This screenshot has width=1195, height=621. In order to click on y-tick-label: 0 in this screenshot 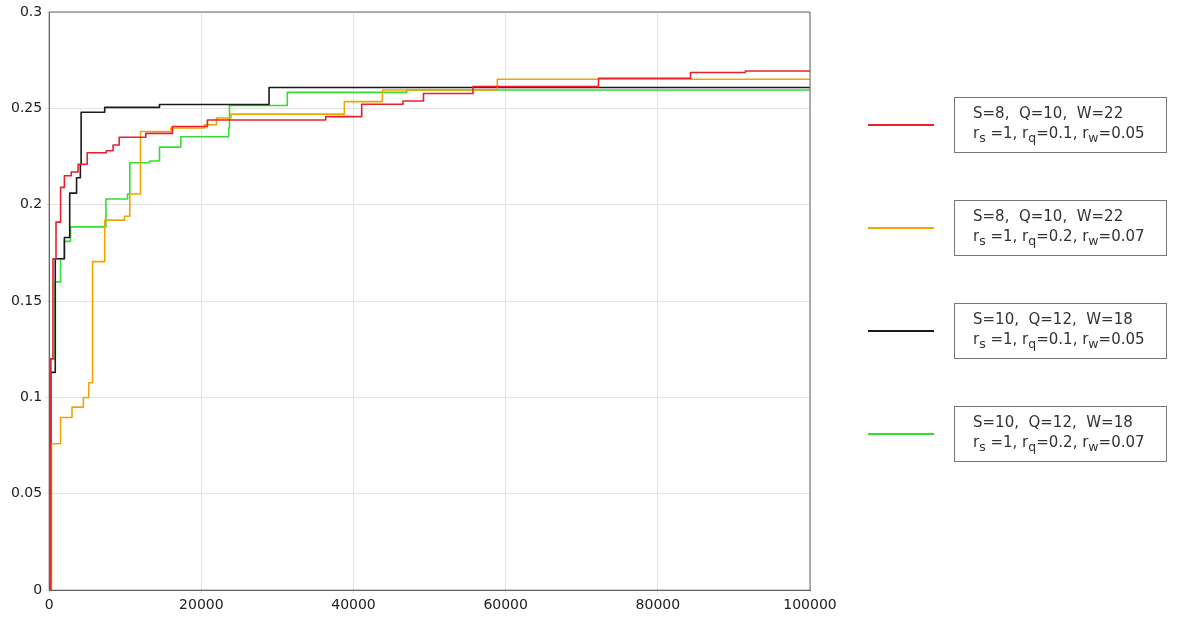, I will do `click(38, 588)`.